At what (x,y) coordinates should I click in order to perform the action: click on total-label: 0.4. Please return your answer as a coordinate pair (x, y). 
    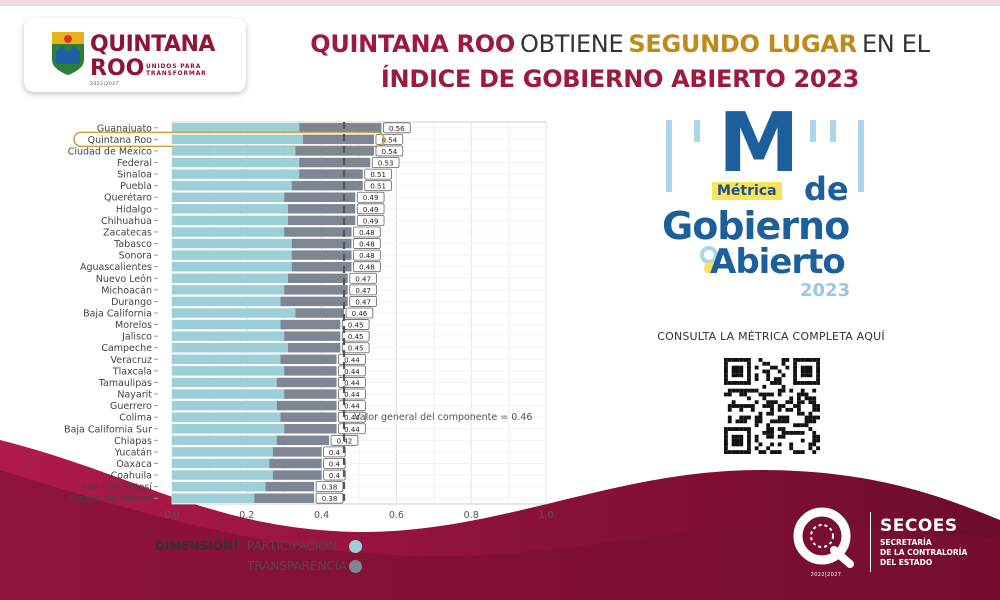
    Looking at the image, I should click on (335, 464).